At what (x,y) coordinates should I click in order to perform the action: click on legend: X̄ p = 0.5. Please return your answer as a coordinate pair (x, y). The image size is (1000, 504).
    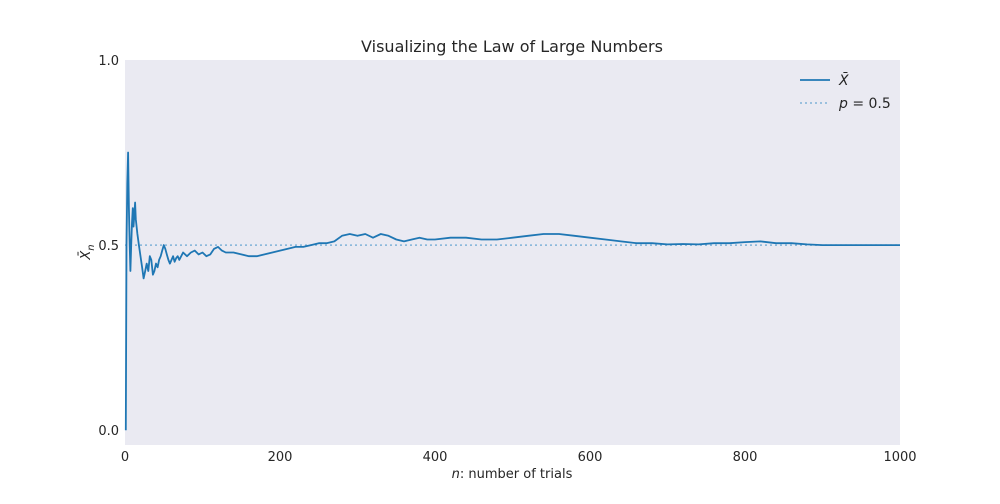
    Looking at the image, I should click on (845, 91).